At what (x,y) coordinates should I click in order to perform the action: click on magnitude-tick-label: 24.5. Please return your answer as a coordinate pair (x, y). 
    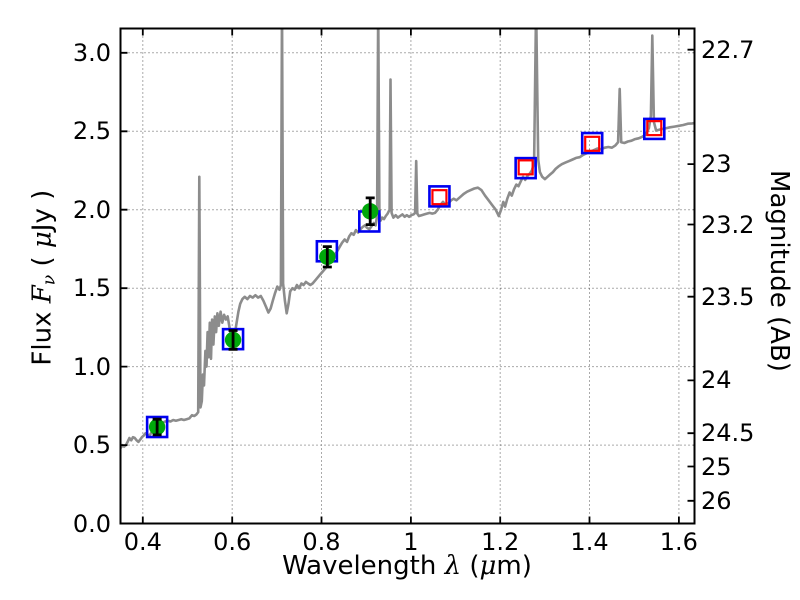
    Looking at the image, I should click on (728, 433).